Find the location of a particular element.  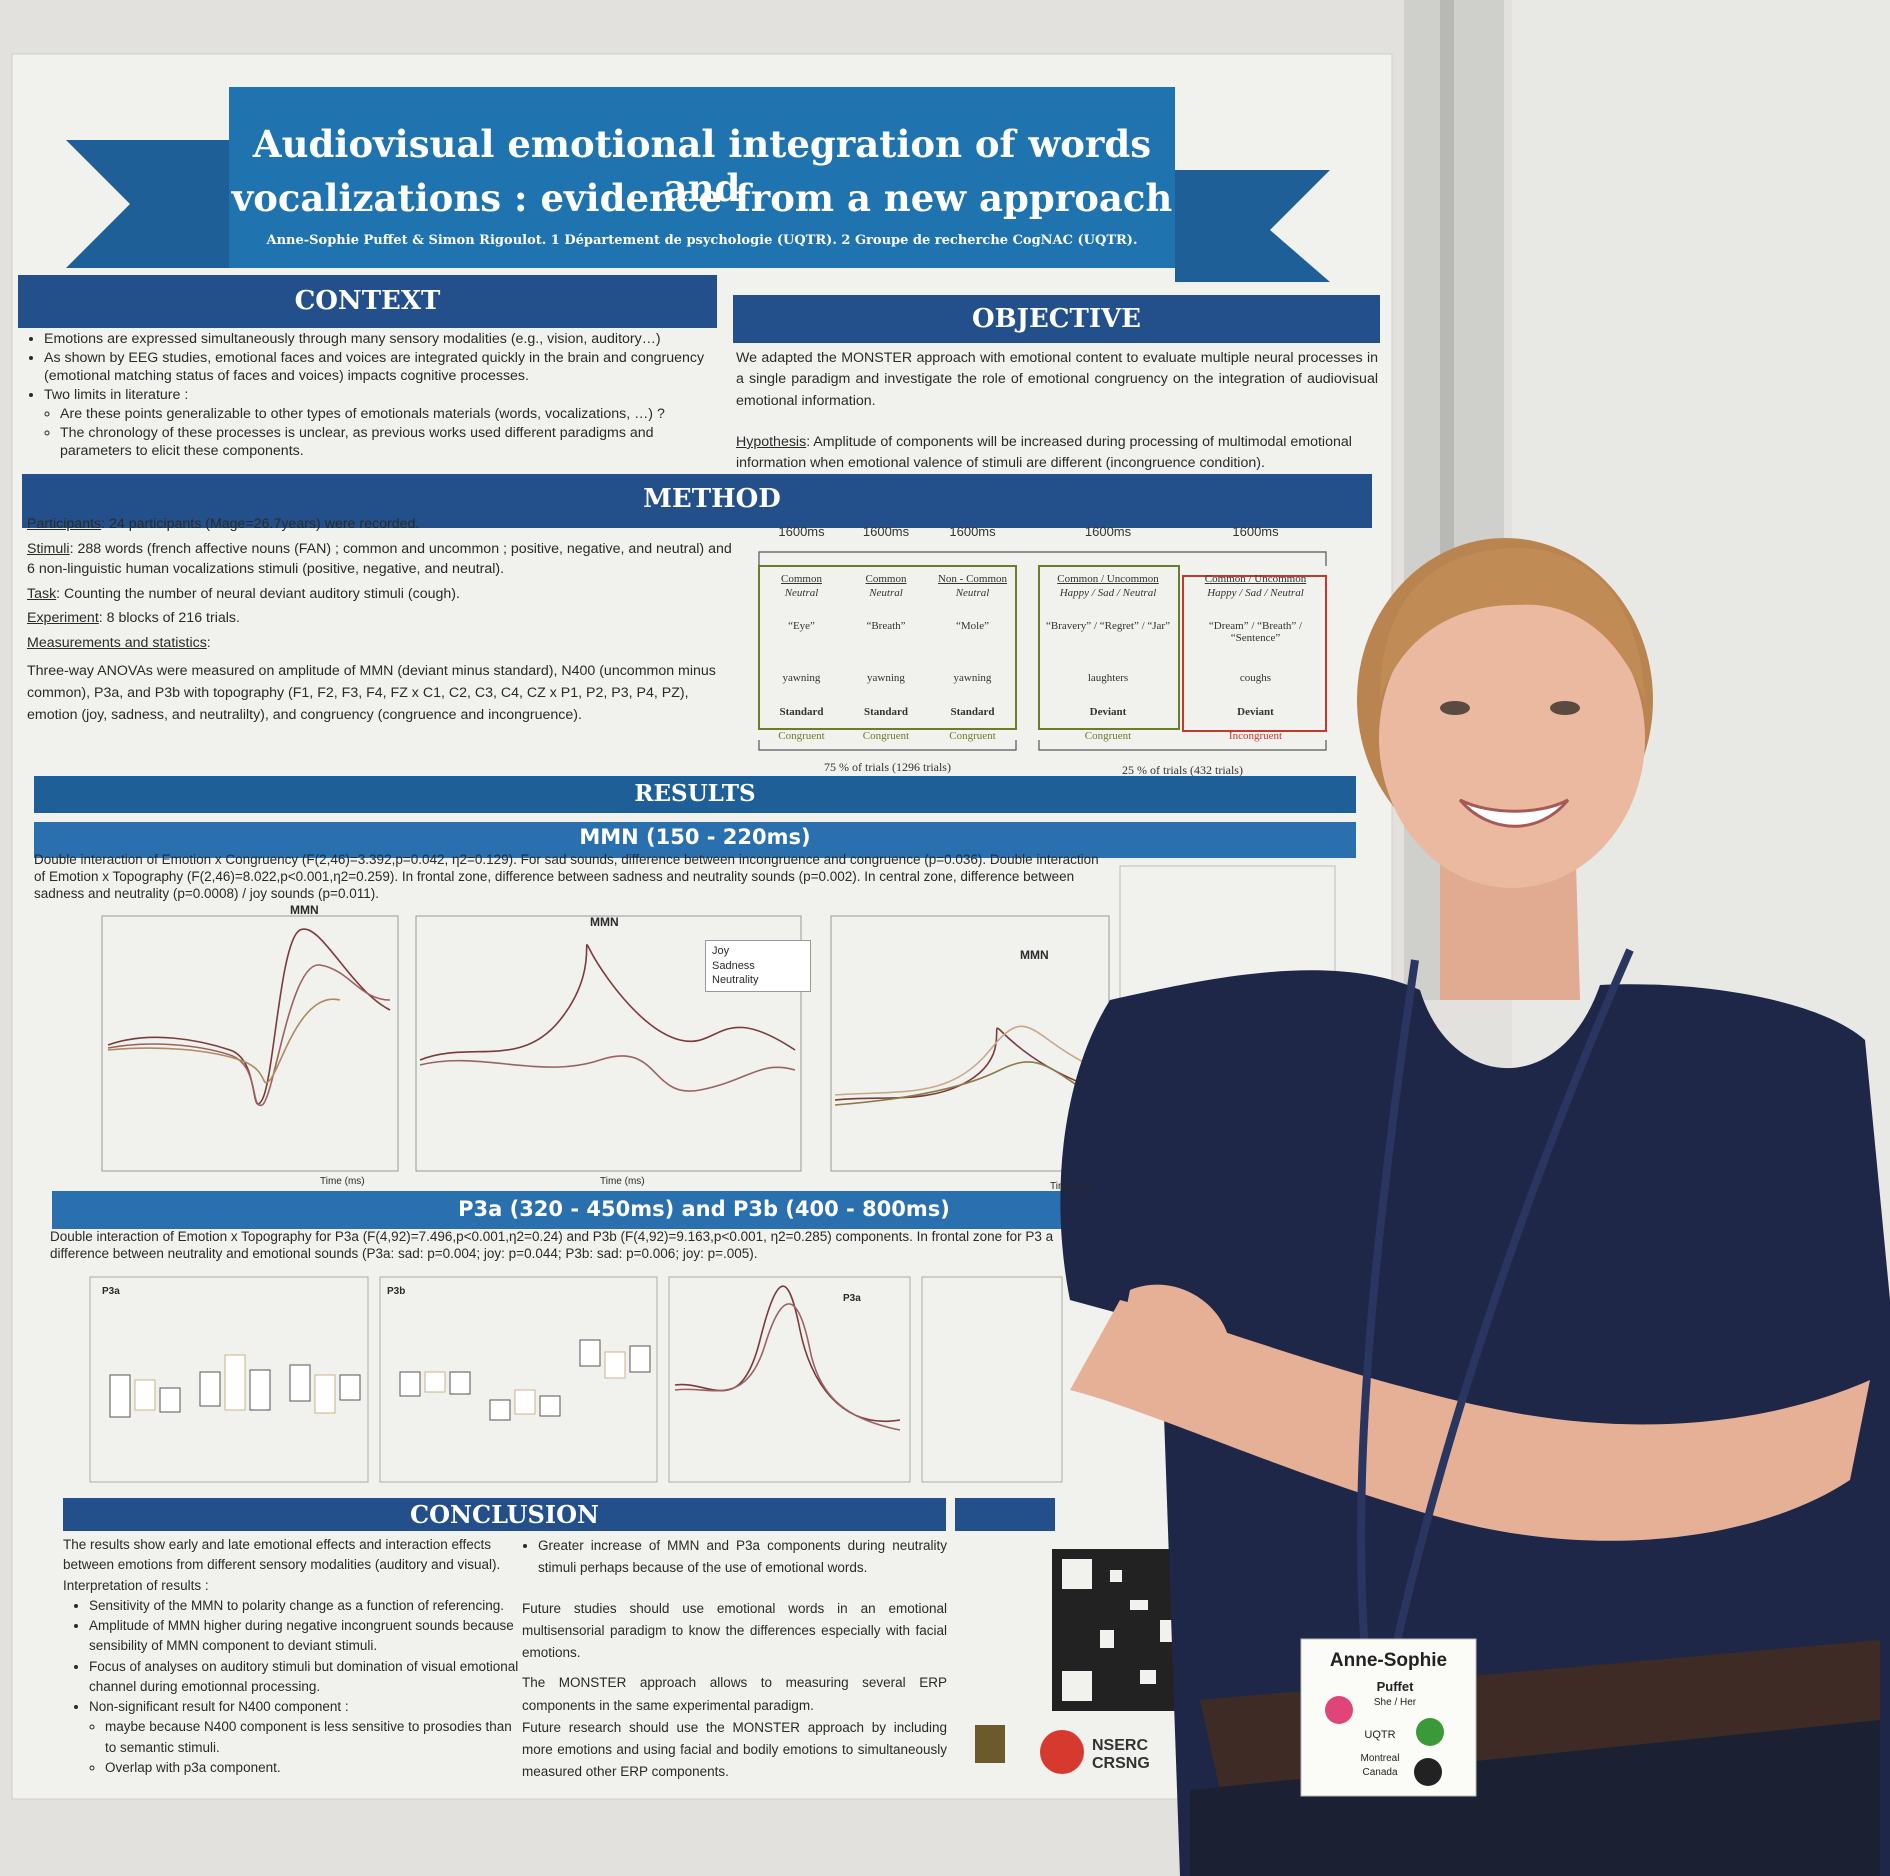

erp-charts is located at coordinates (718, 1018).